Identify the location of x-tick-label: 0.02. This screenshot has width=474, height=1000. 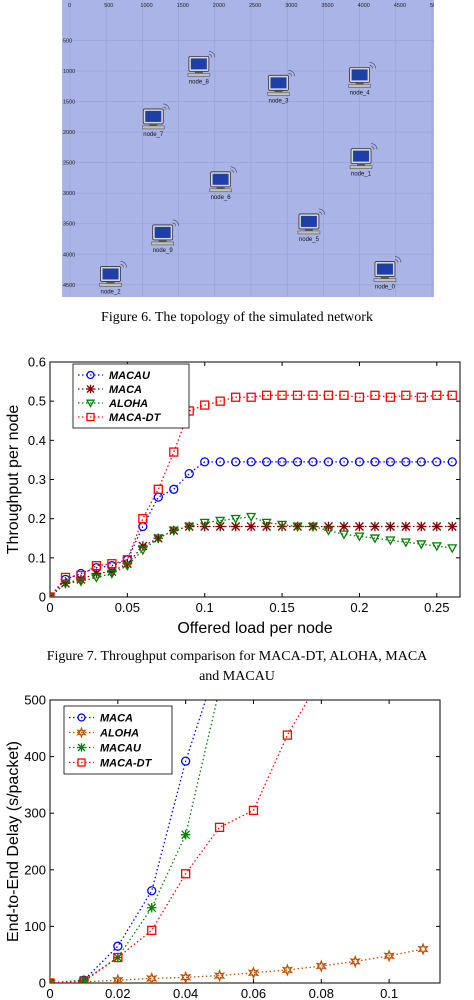
(117, 993).